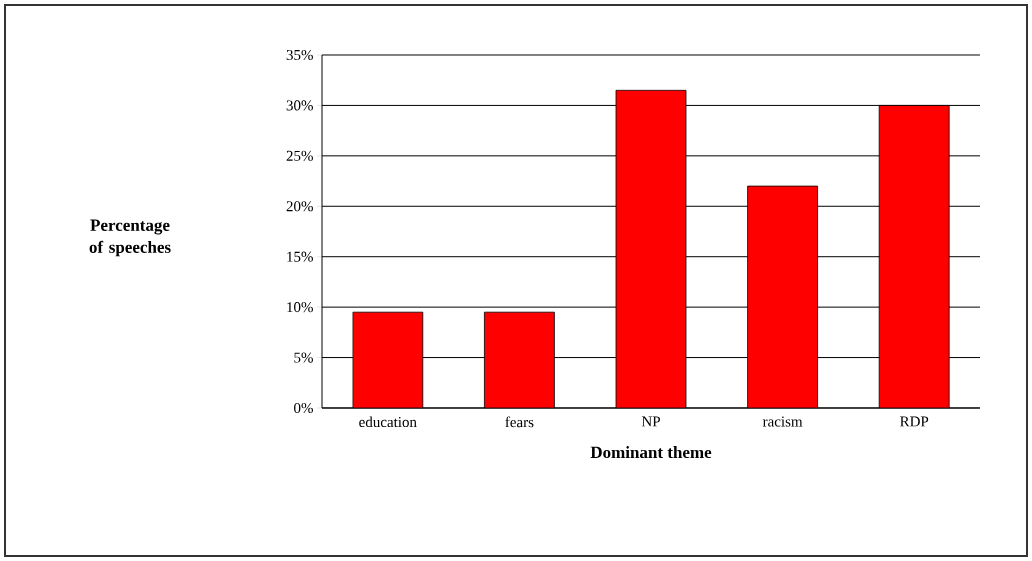  What do you see at coordinates (300, 307) in the screenshot?
I see `y-tick-label: 10%` at bounding box center [300, 307].